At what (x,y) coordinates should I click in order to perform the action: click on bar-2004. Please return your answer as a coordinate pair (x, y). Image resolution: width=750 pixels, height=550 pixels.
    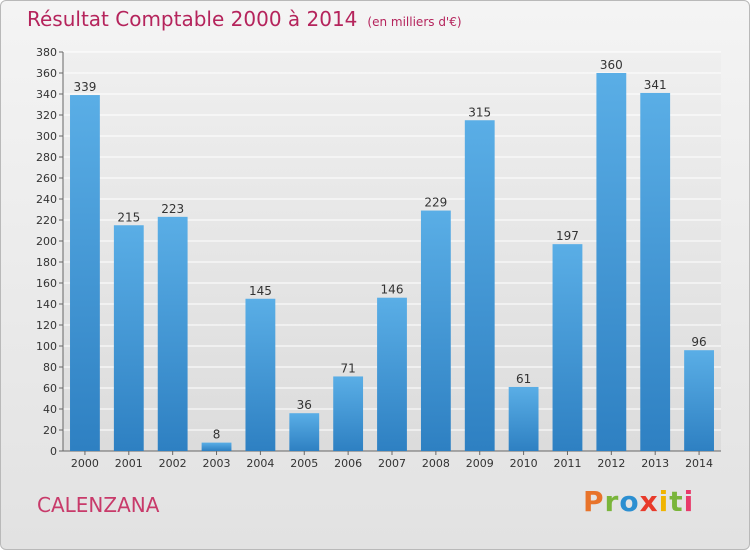
    Looking at the image, I should click on (260, 374).